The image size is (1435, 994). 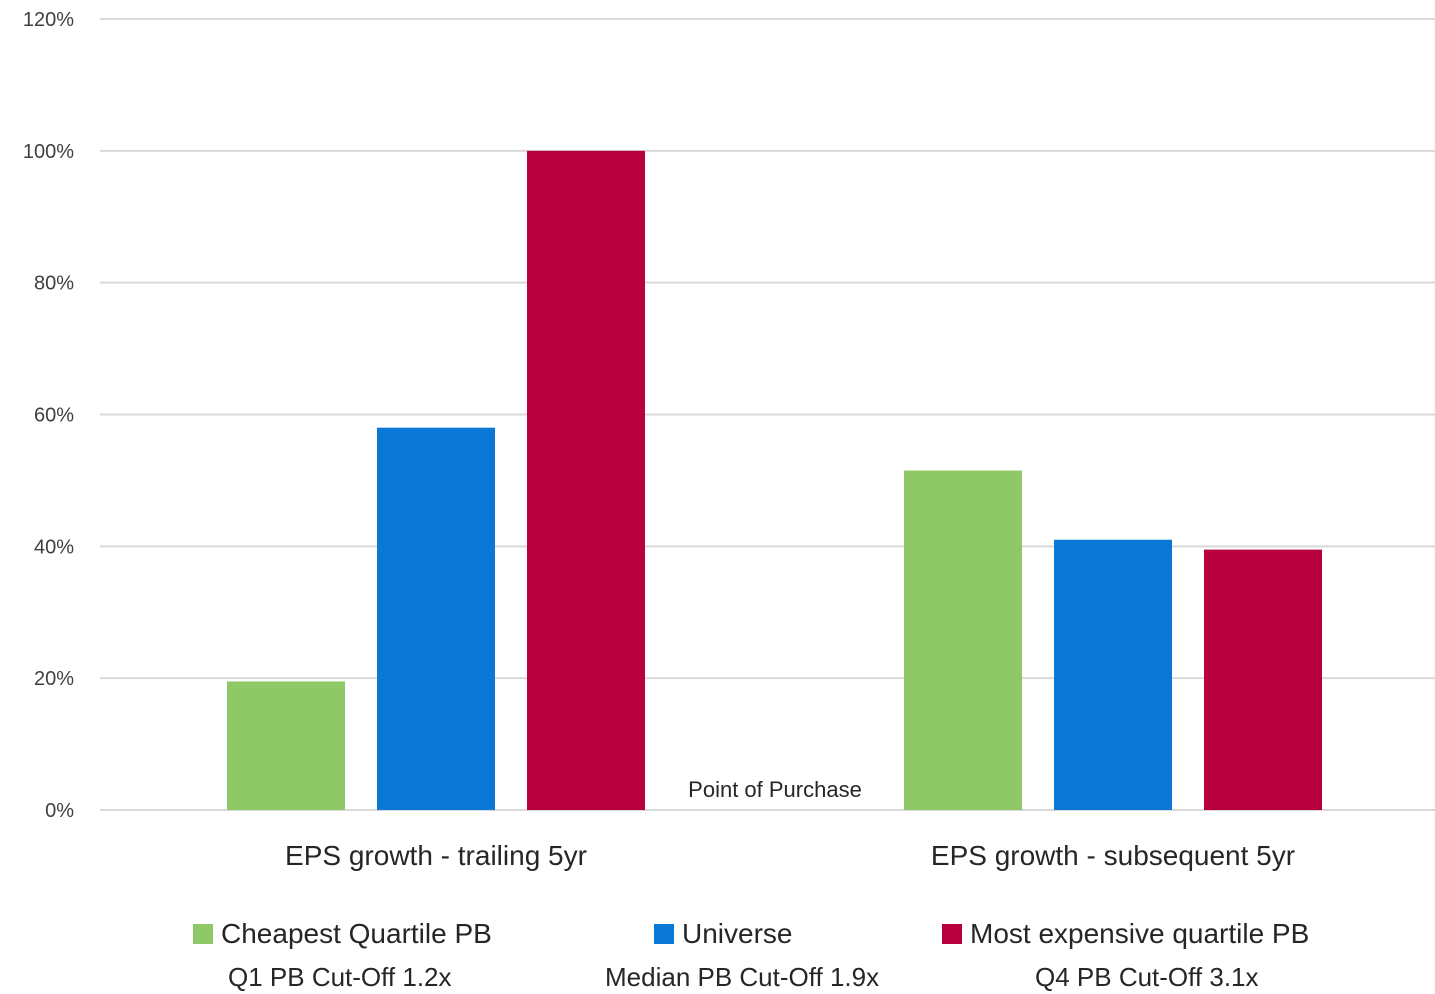 What do you see at coordinates (1113, 855) in the screenshot?
I see `category-label: EPS growth - subsequent 5yr` at bounding box center [1113, 855].